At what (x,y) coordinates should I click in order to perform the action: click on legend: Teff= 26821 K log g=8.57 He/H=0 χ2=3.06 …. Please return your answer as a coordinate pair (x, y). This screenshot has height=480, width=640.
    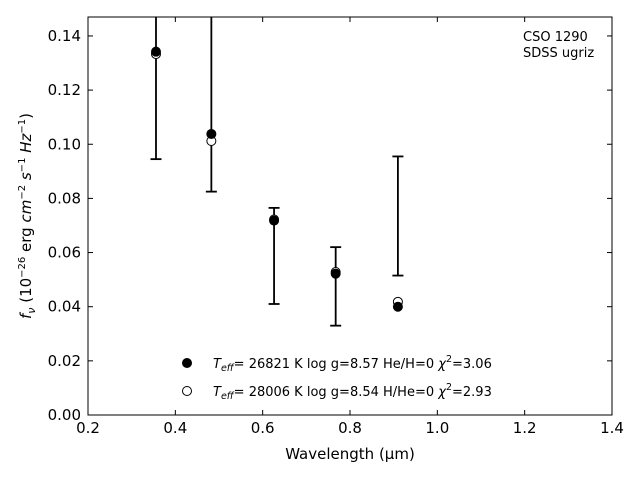
    Looking at the image, I should click on (337, 378).